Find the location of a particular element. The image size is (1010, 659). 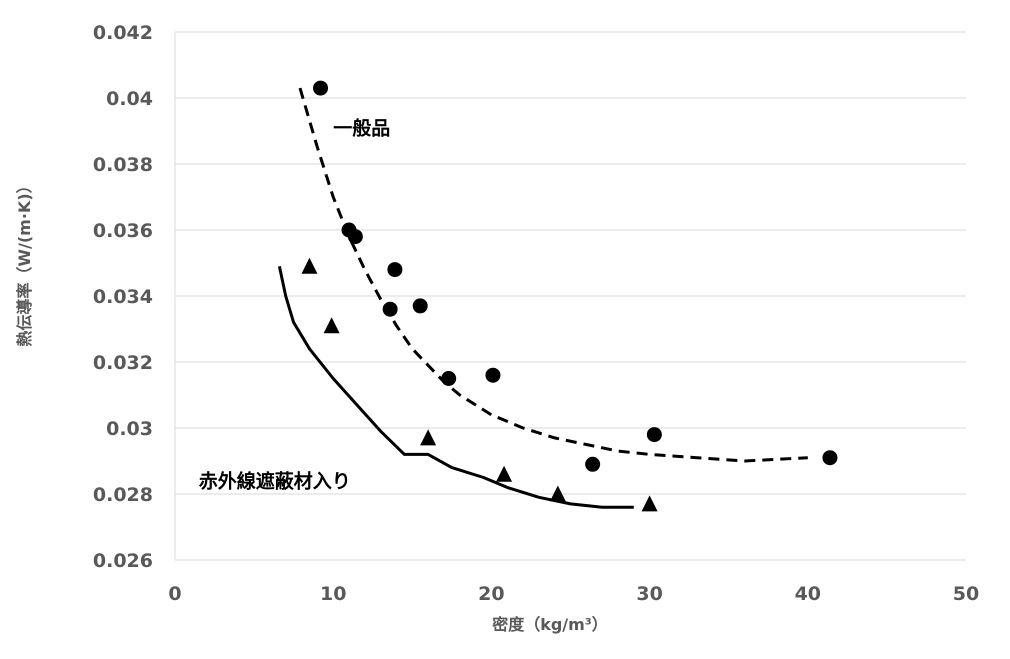

x-tick-label: 10 is located at coordinates (333, 594).